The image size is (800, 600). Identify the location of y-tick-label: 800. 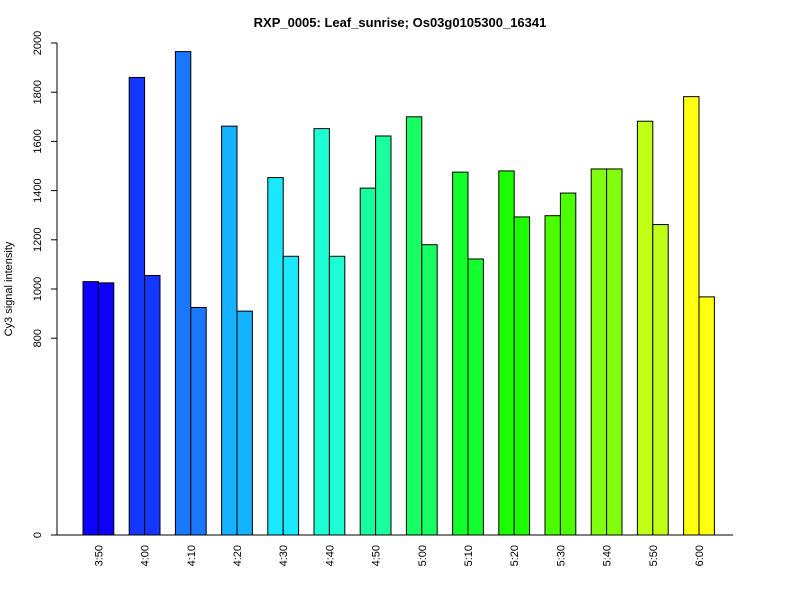
(38, 338).